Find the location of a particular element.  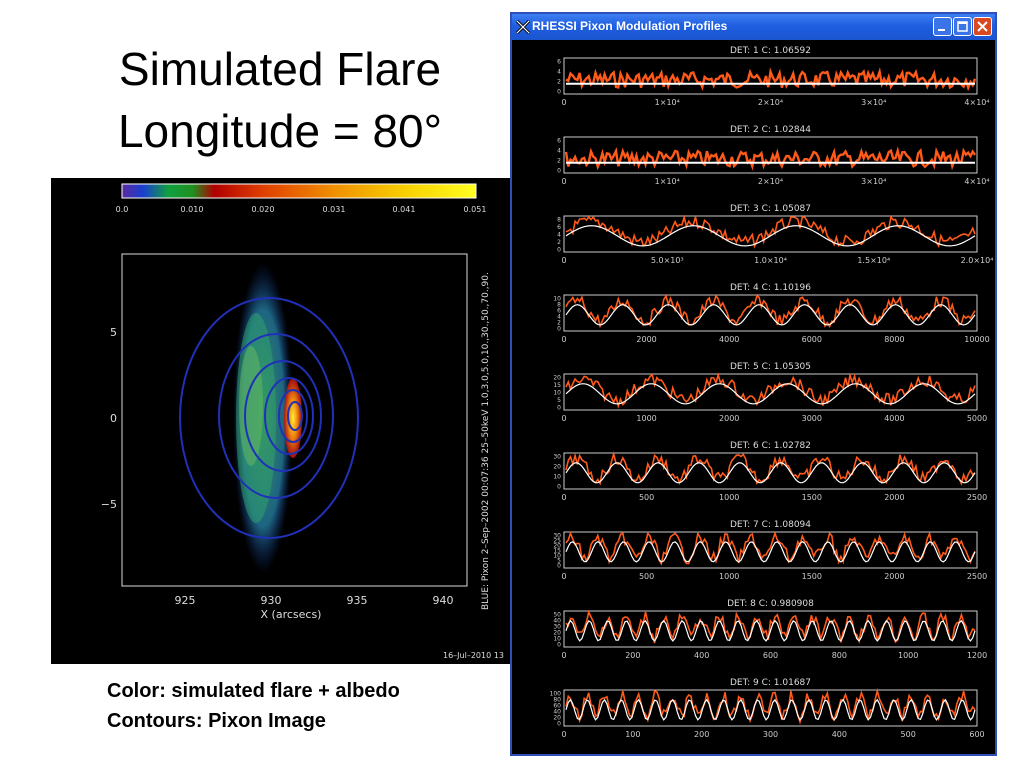

profile-x-tick: 2500 is located at coordinates (977, 497).